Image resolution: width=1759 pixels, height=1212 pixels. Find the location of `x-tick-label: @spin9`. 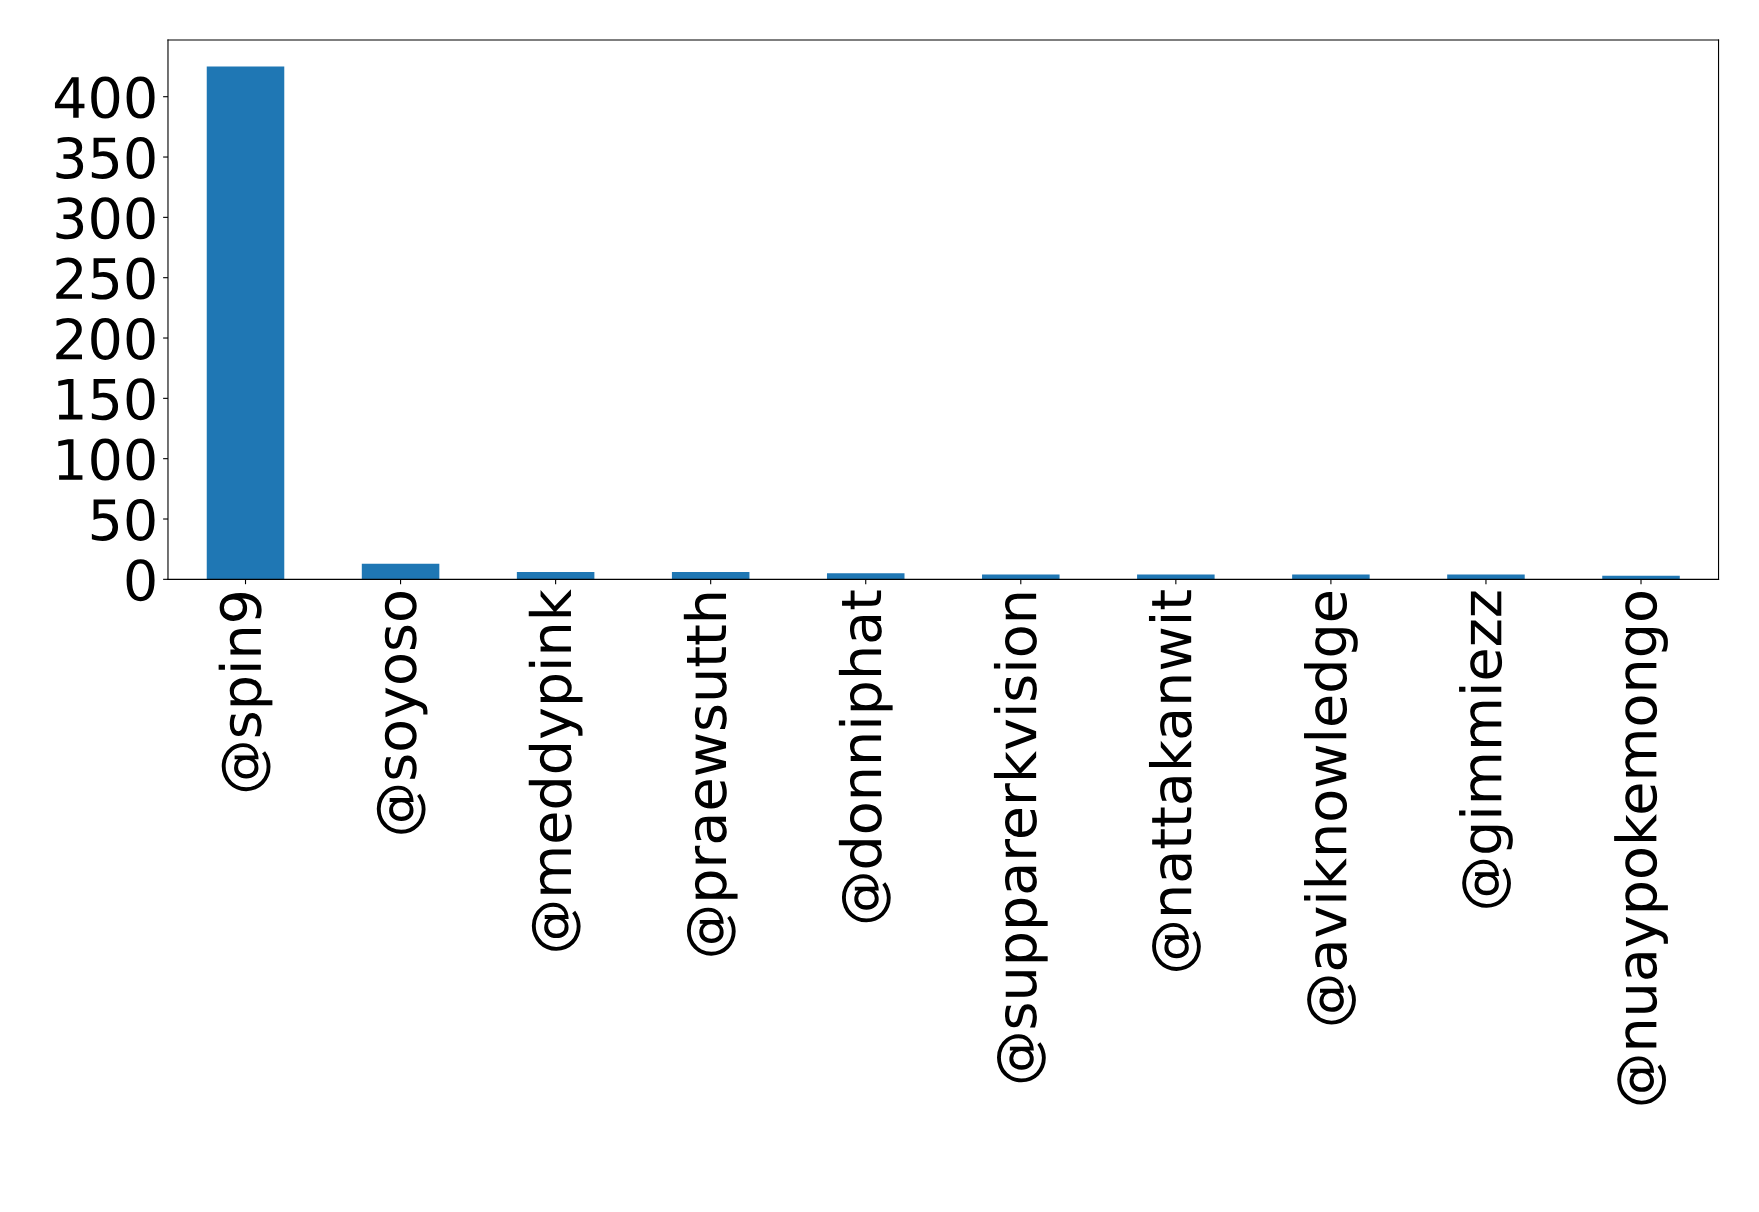

x-tick-label: @spin9 is located at coordinates (245, 692).